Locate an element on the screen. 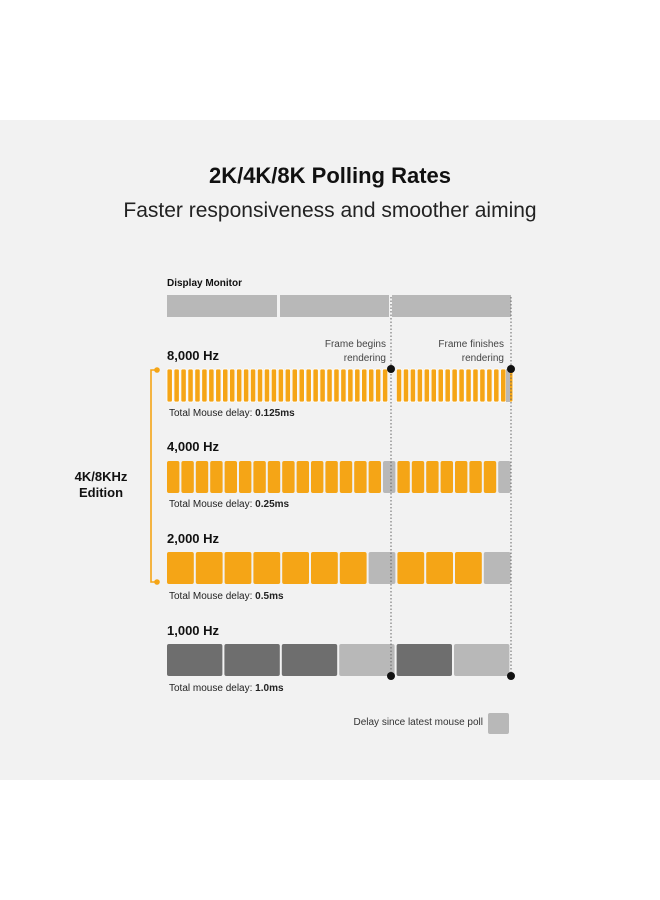  edition-bracket is located at coordinates (155, 476).